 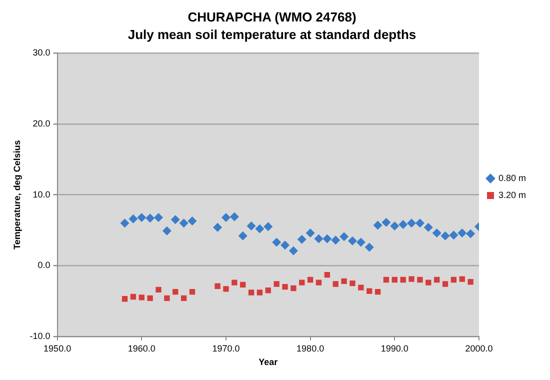 I want to click on x-tick-label: 2000.0, so click(x=479, y=348).